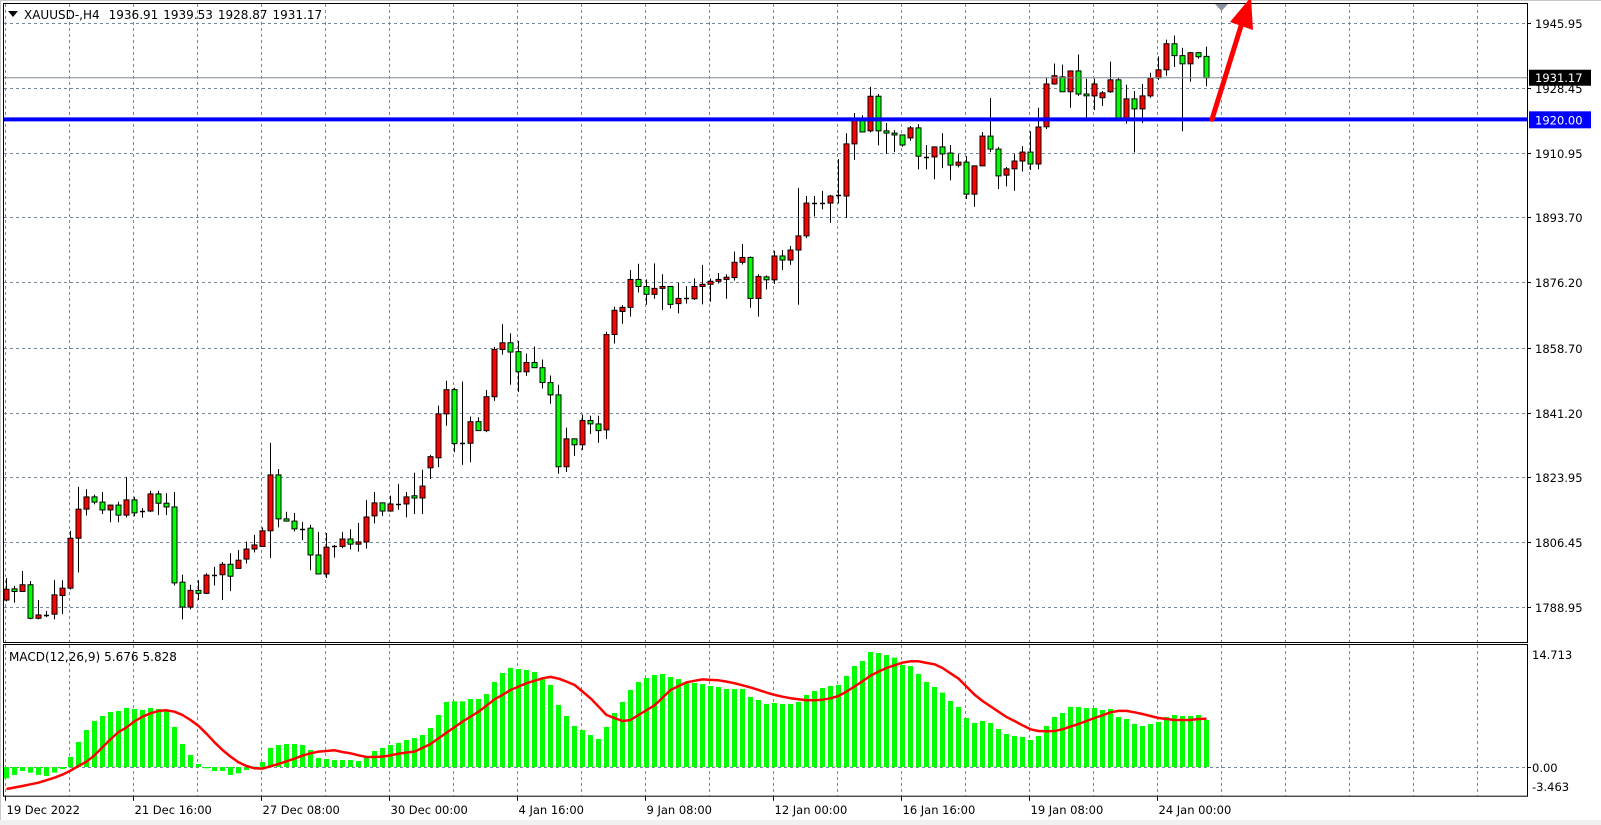  What do you see at coordinates (1559, 414) in the screenshot?
I see `price-tick-label: 1841.20` at bounding box center [1559, 414].